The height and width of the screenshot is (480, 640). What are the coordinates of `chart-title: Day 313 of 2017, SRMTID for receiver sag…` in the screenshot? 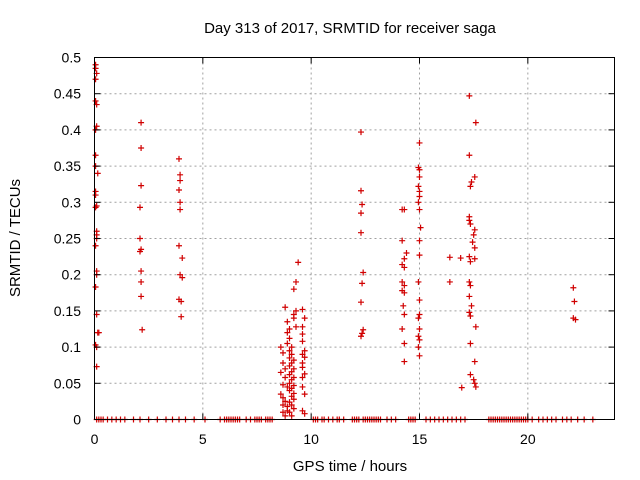 It's located at (350, 28).